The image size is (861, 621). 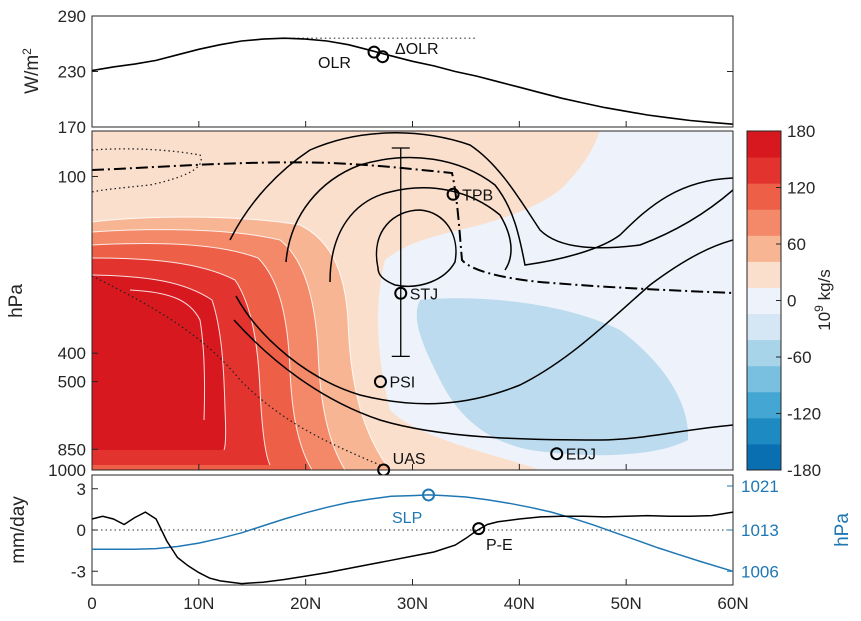 I want to click on white-contour-lines, so click(x=241, y=343).